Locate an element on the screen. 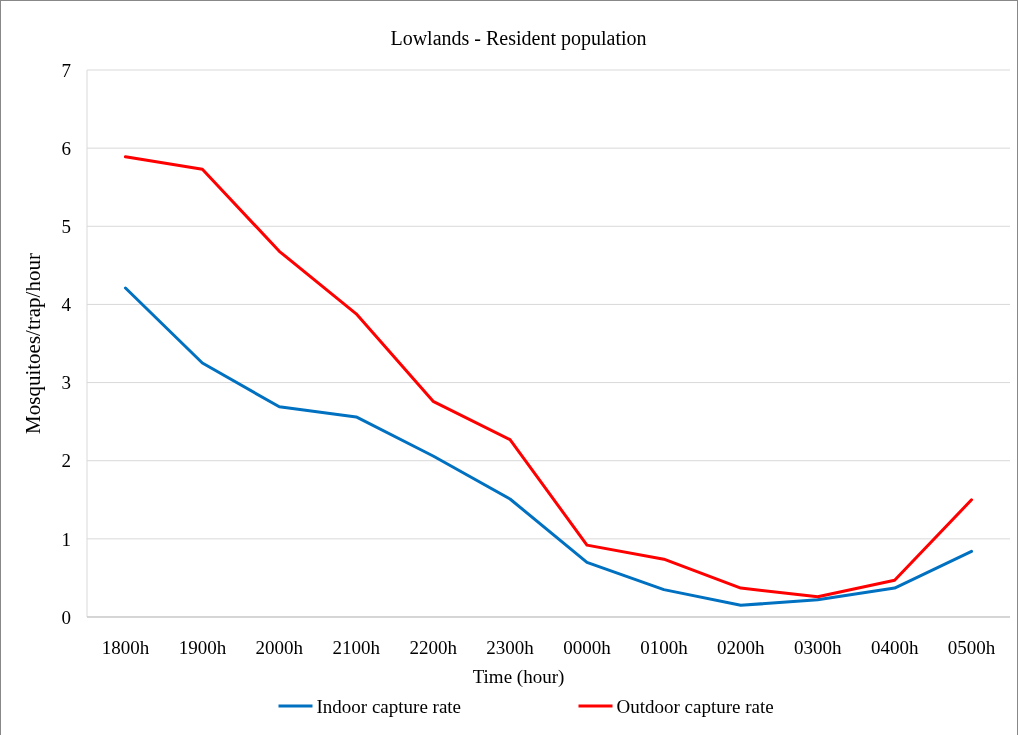 This screenshot has height=735, width=1018. x-tick-label: 0300h is located at coordinates (817, 647).